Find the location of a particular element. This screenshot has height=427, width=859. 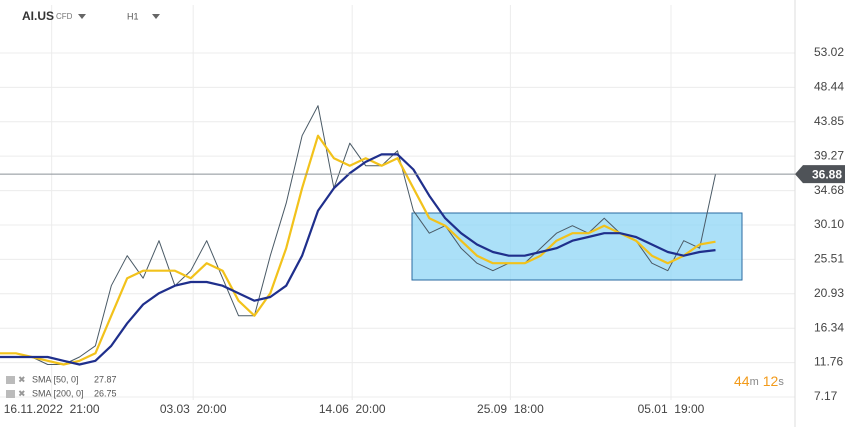

legend-value: 26.75 is located at coordinates (105, 393).